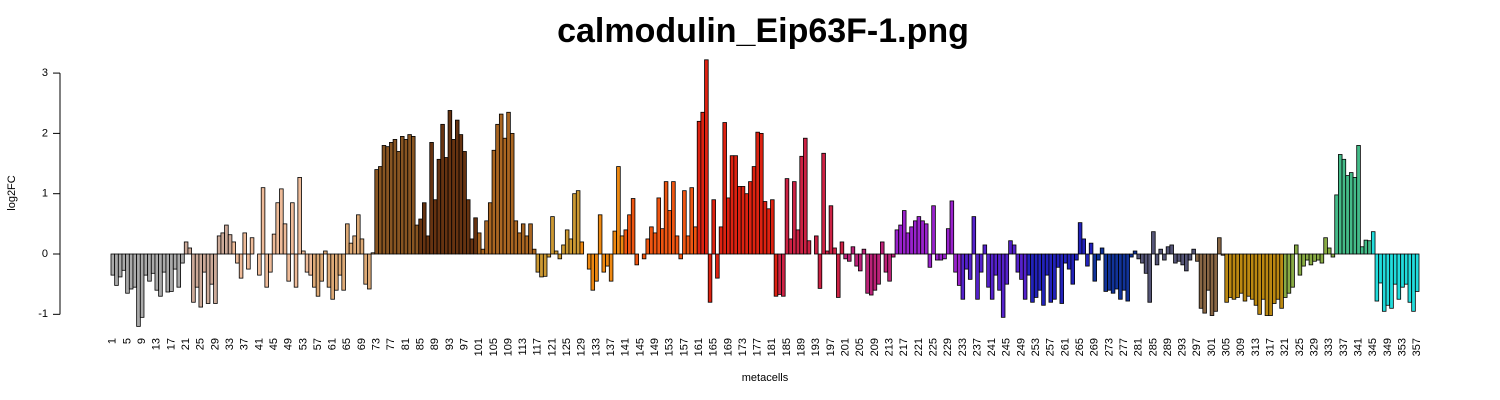  What do you see at coordinates (464, 344) in the screenshot?
I see `x-tick-label: 97` at bounding box center [464, 344].